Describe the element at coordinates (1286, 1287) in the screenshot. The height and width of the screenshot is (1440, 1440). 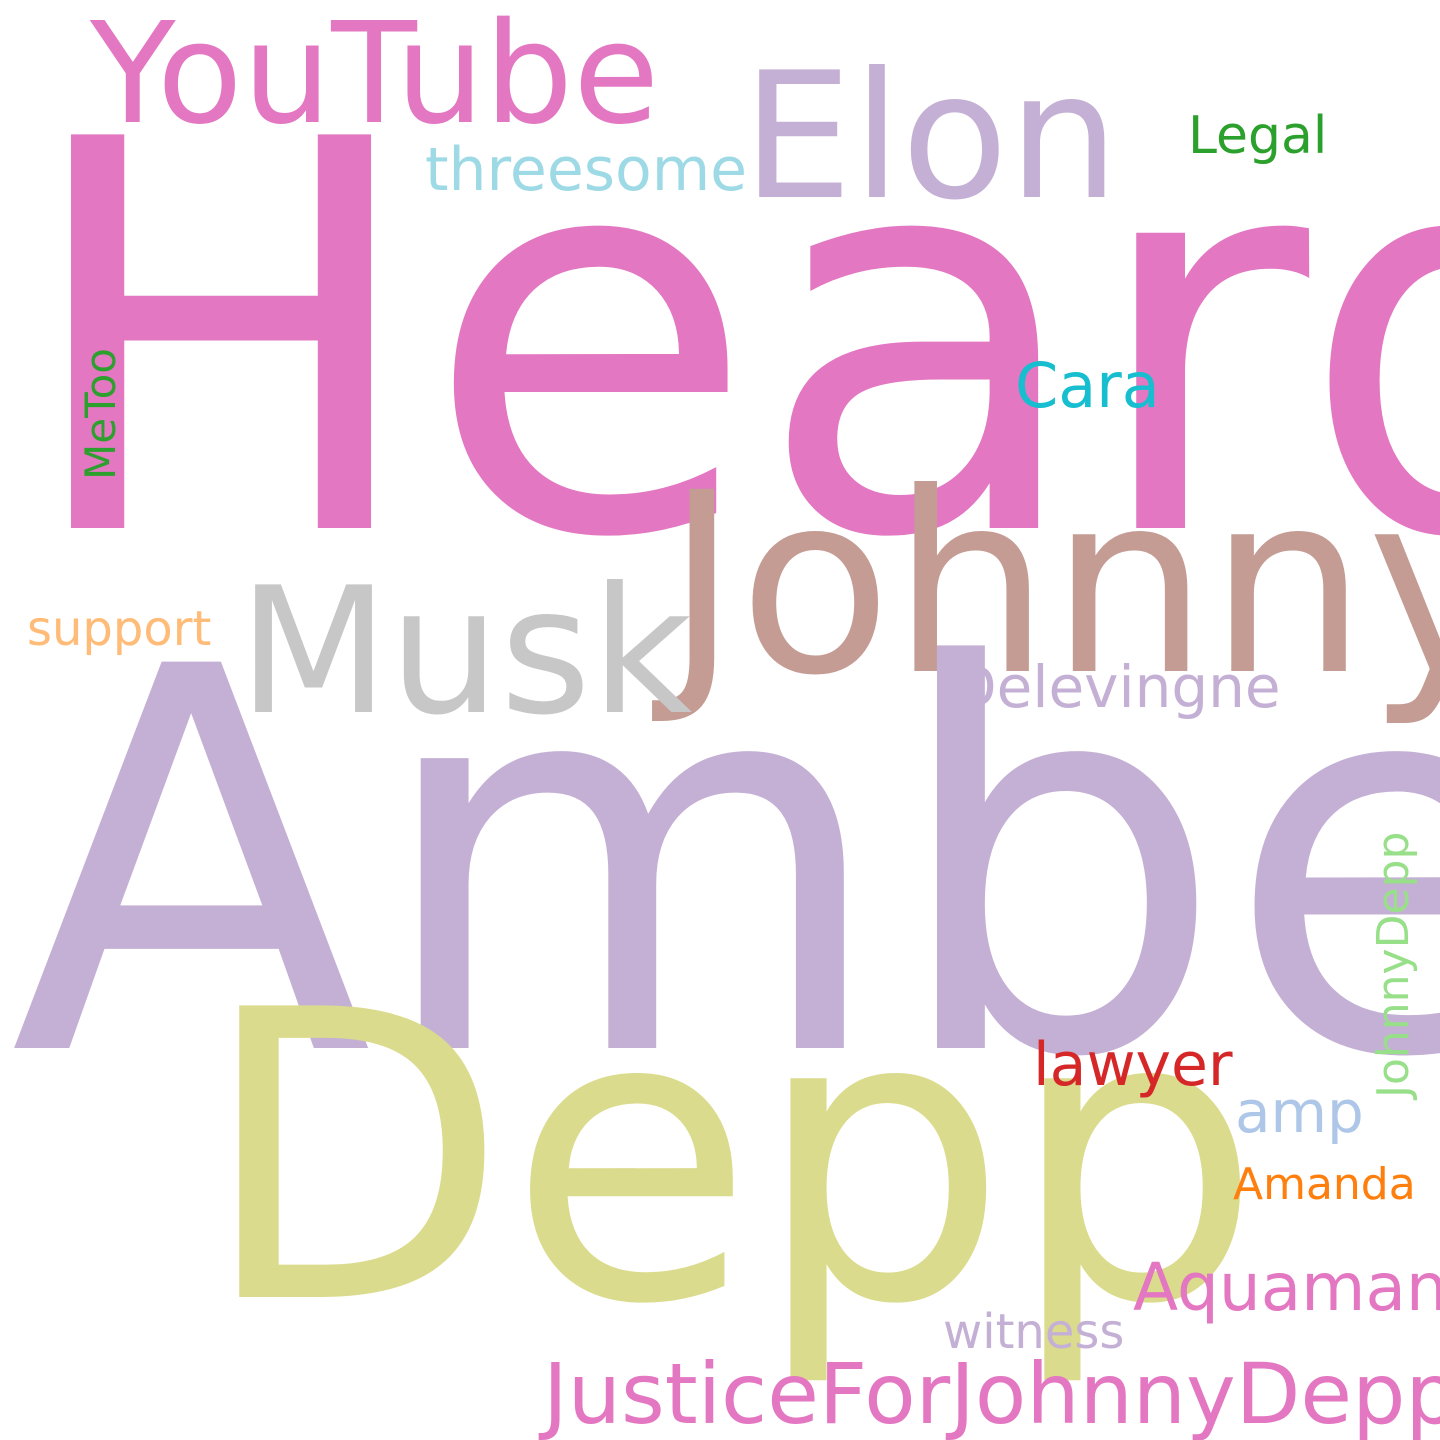
I see `word-aquaman: Aquaman` at that location.